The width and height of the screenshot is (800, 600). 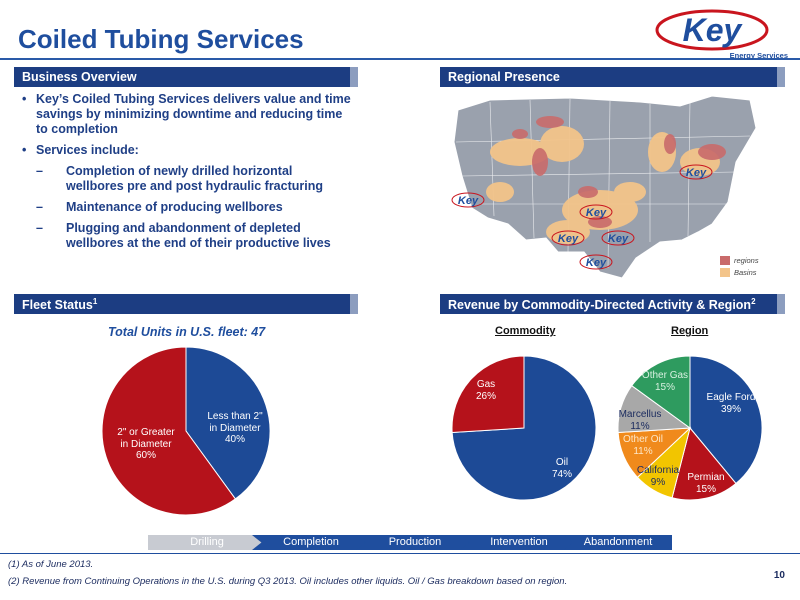 I want to click on revenue-footnote-ref: 2, so click(x=753, y=301).